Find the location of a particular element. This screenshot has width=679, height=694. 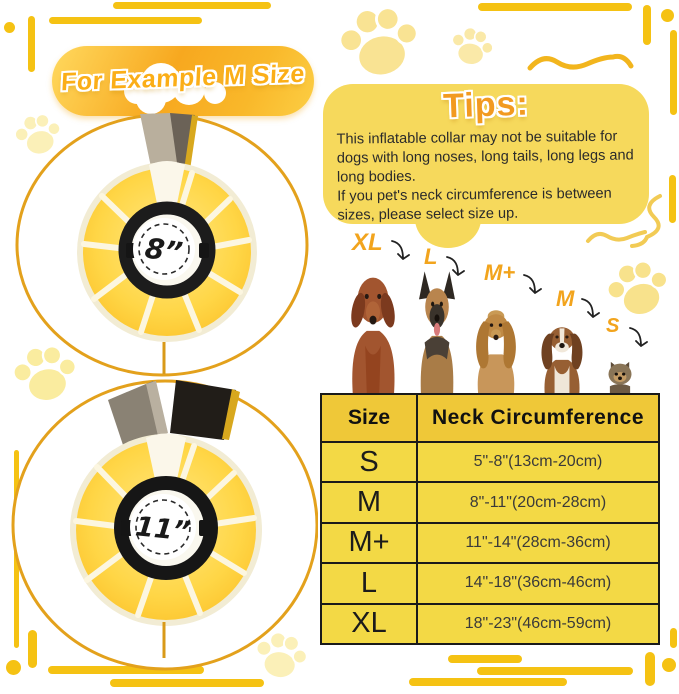

table-row-size: S is located at coordinates (370, 461).